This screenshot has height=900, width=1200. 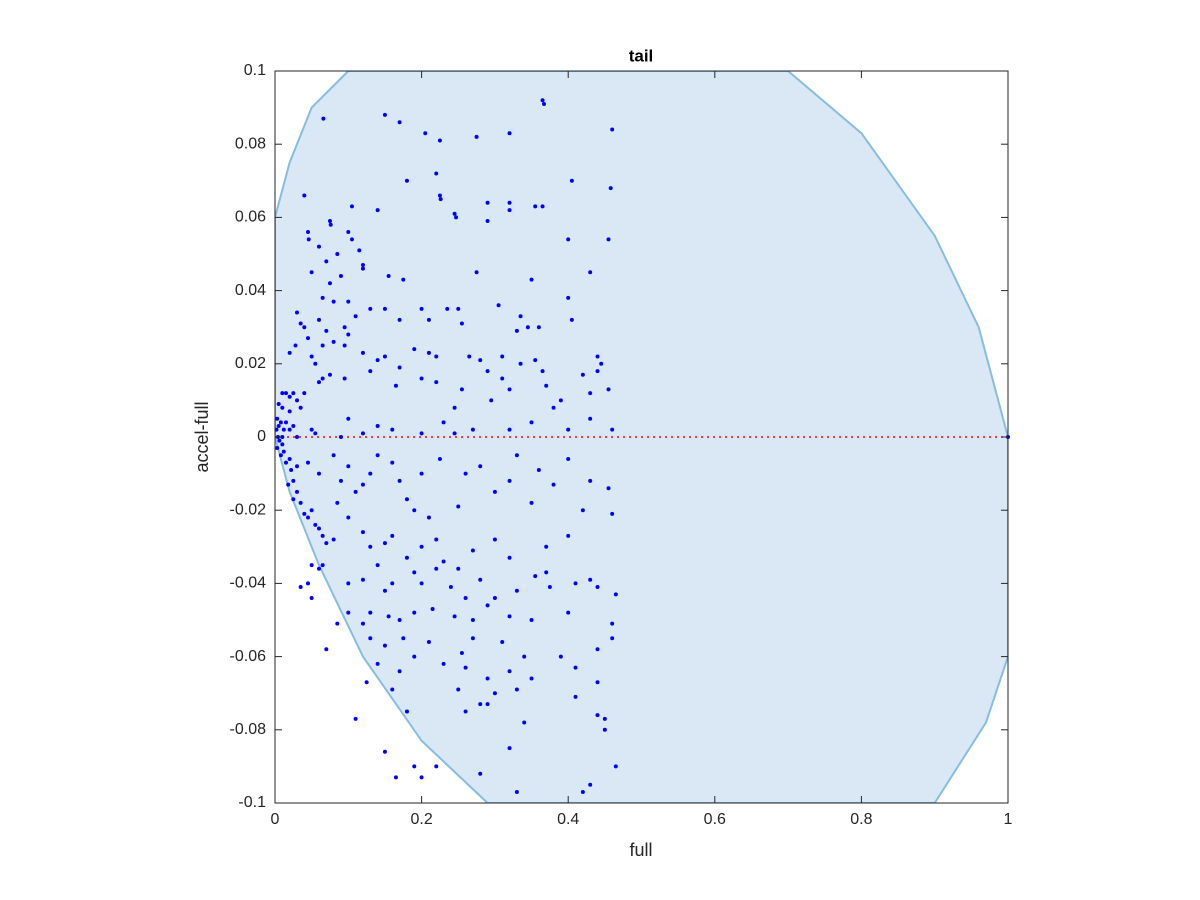 What do you see at coordinates (1008, 819) in the screenshot?
I see `x-tick-label: 1` at bounding box center [1008, 819].